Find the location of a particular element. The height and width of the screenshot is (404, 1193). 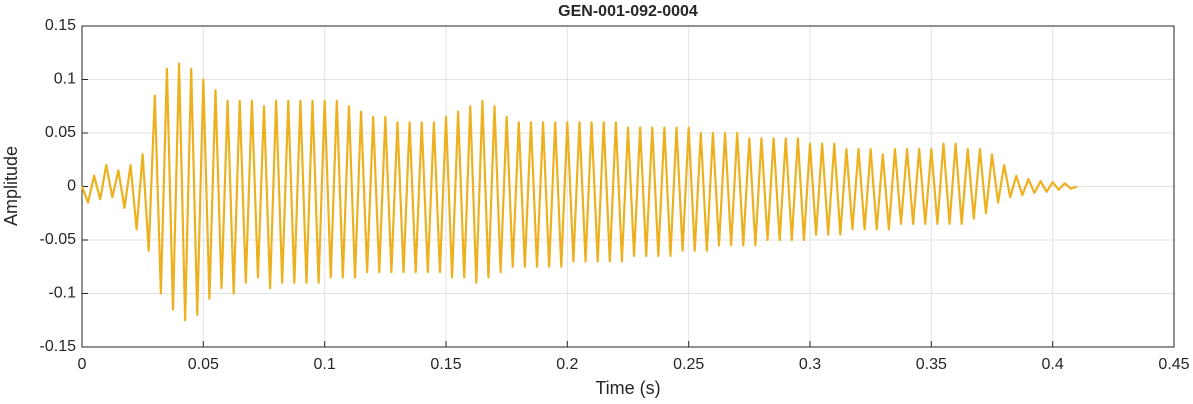

y-tick-label: 0.15 is located at coordinates (60, 25).